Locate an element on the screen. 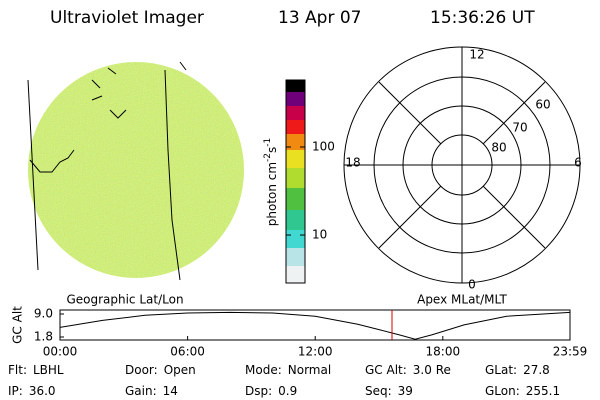 This screenshot has height=400, width=600. unit-exp: -1 is located at coordinates (268, 142).